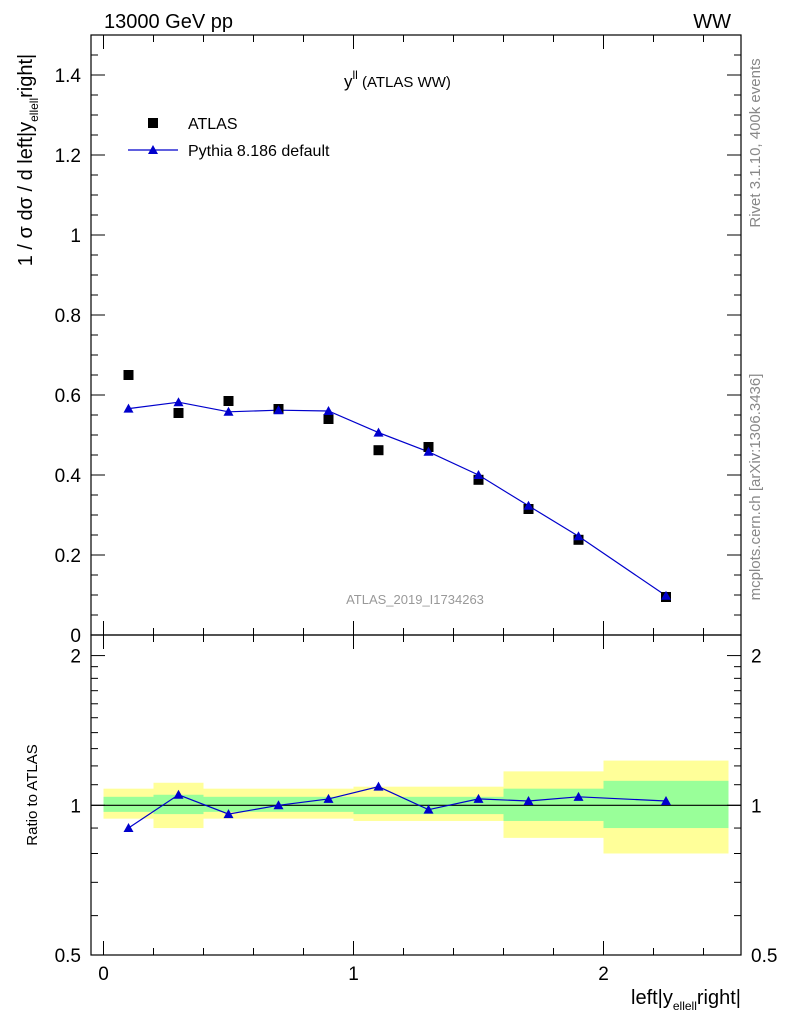  What do you see at coordinates (68, 556) in the screenshot?
I see `main-ytick-label: 0.2` at bounding box center [68, 556].